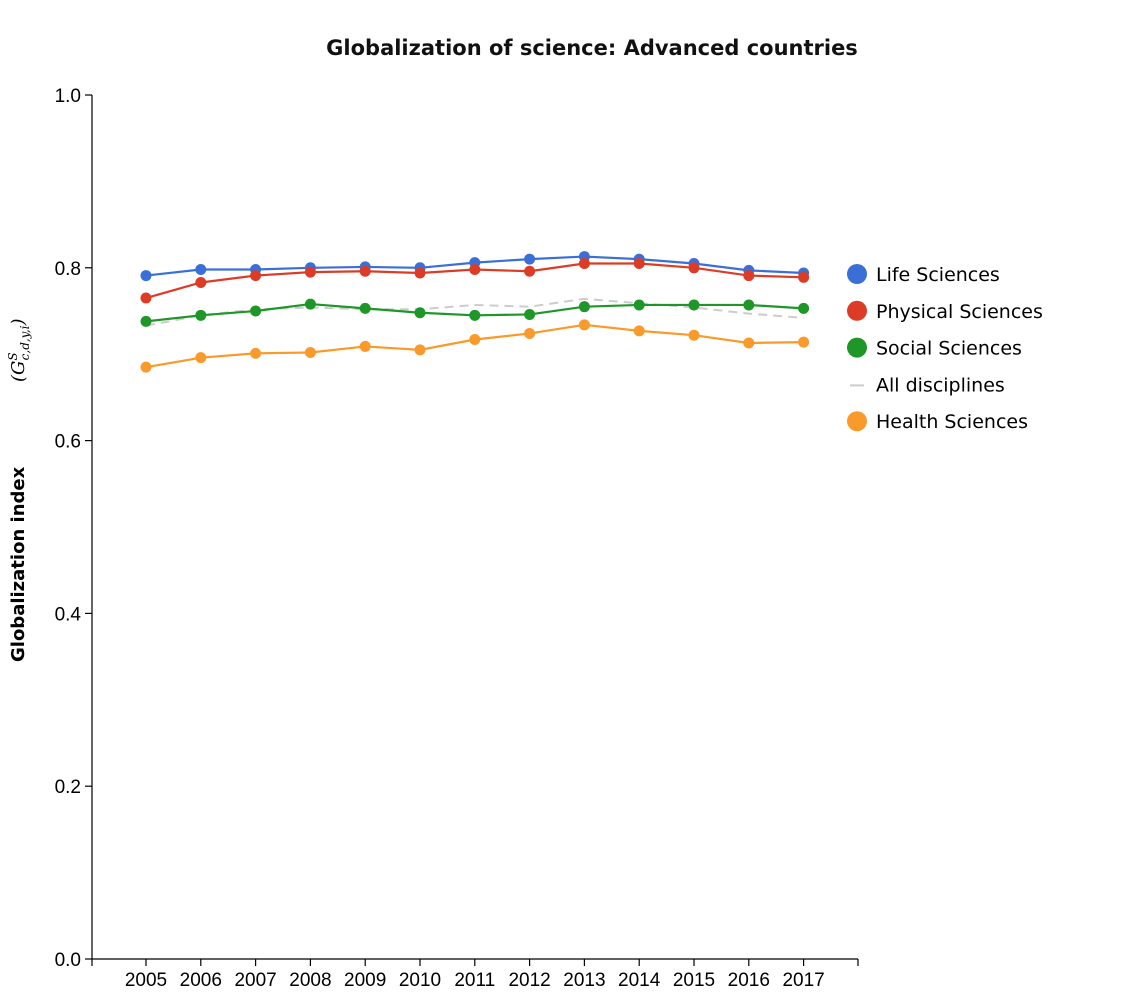 Image resolution: width=1130 pixels, height=1004 pixels. What do you see at coordinates (694, 980) in the screenshot?
I see `x-tick-label: 2015` at bounding box center [694, 980].